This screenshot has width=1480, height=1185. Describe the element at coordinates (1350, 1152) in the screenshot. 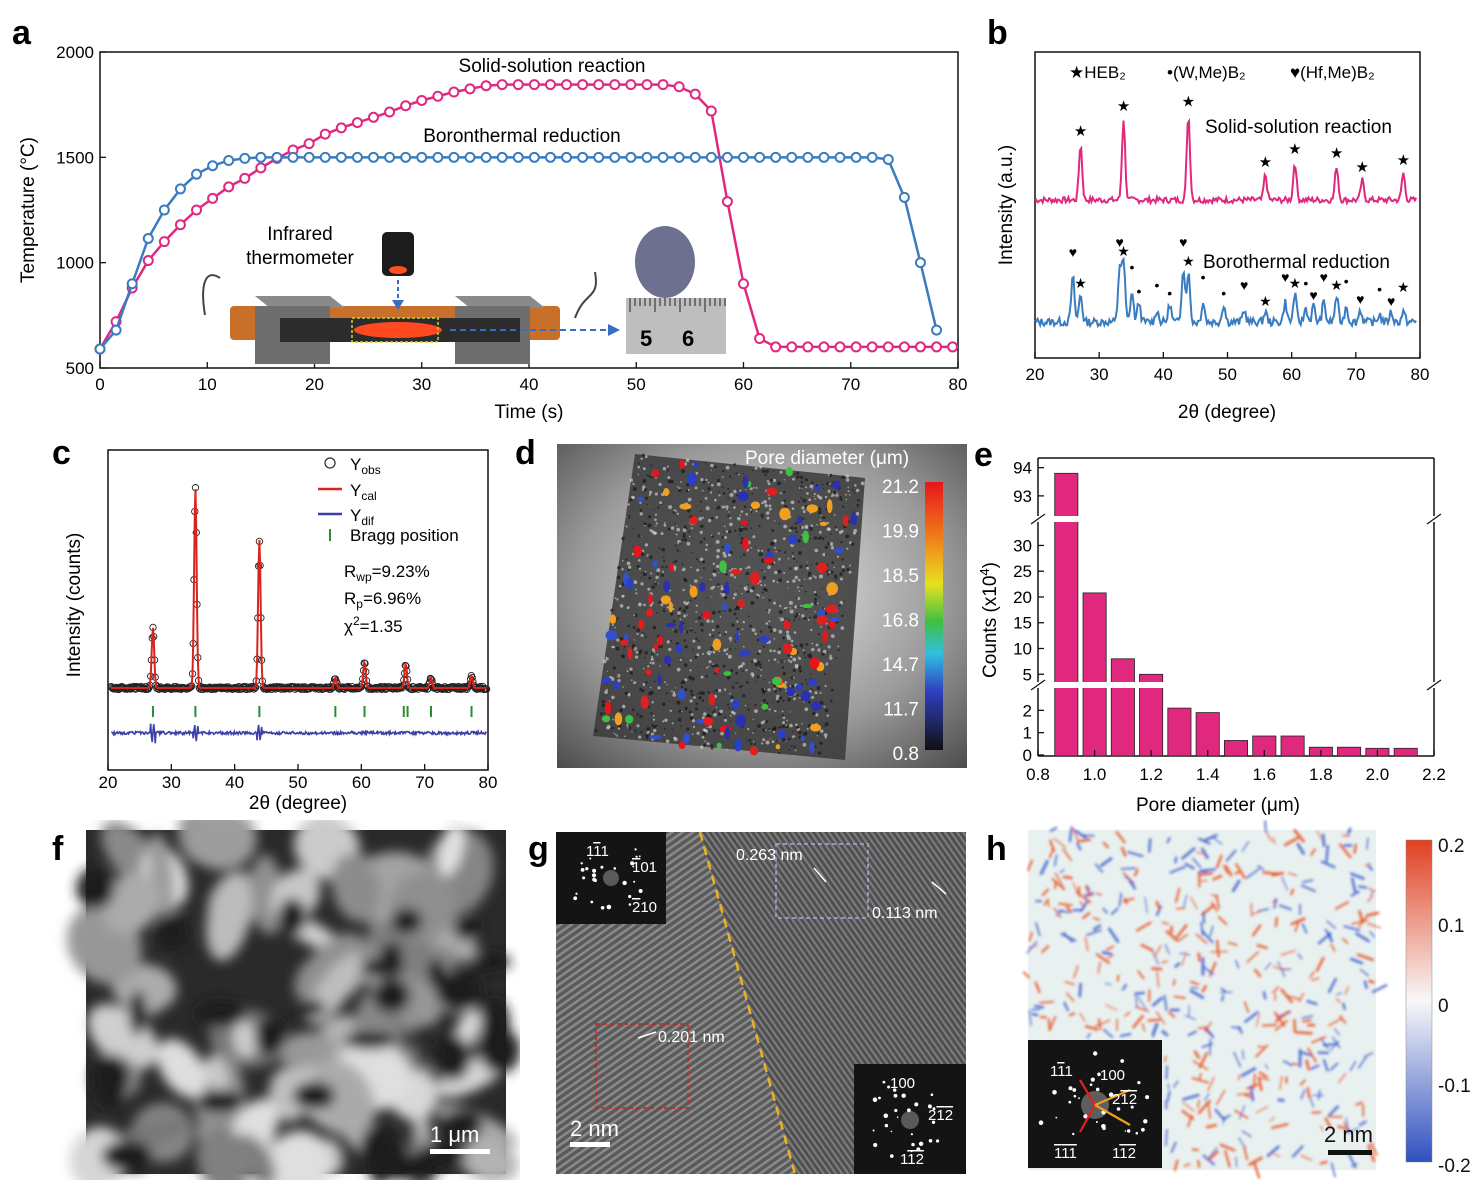

I see `scale-bar-h` at that location.